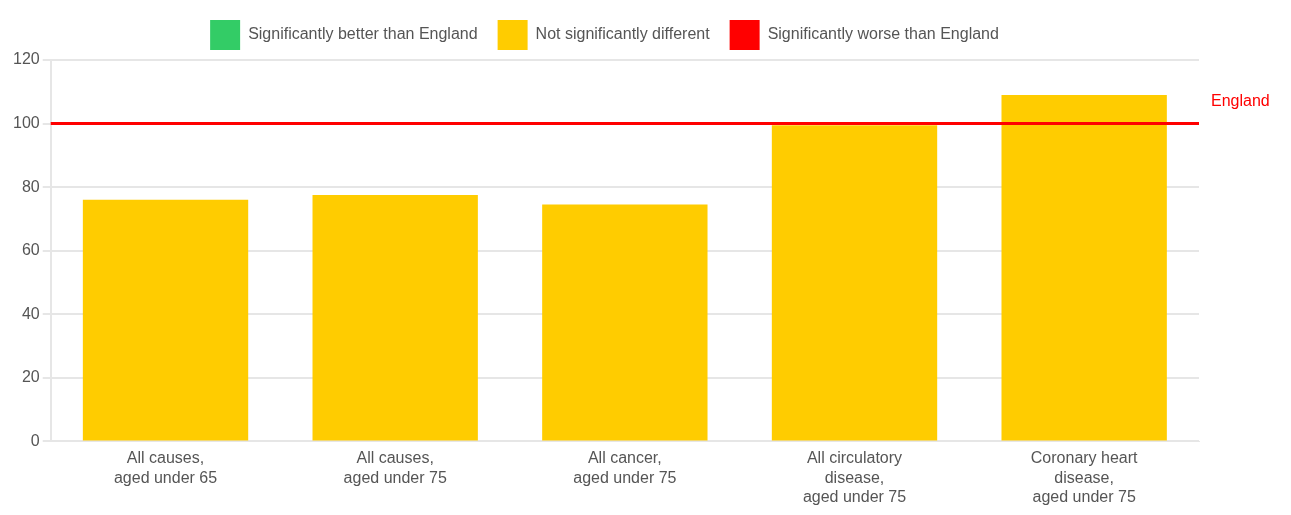  I want to click on x-tick-label: All circulatory disease, aged under 75, so click(854, 477).